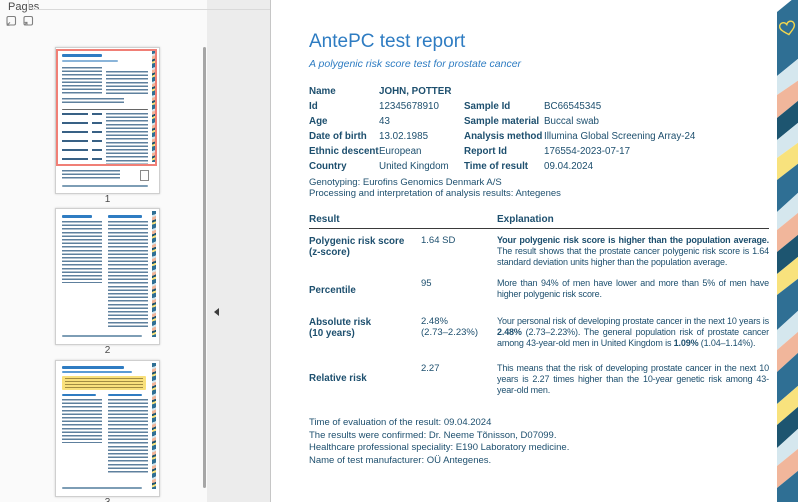 The width and height of the screenshot is (798, 502). I want to click on info-label: Id, so click(313, 106).